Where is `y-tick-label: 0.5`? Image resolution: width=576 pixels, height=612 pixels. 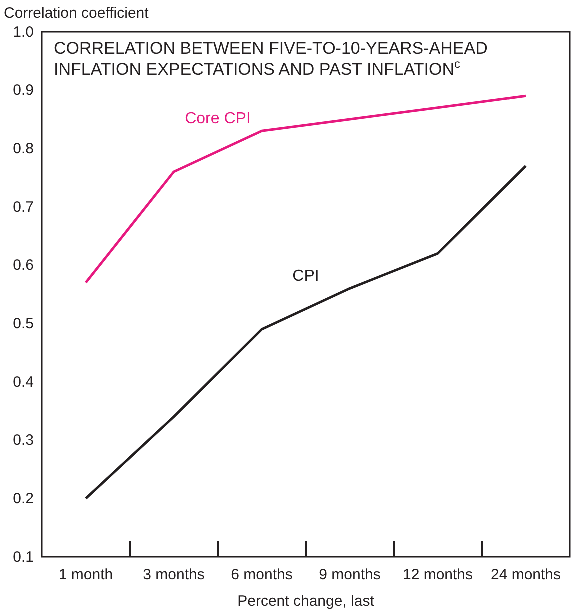 y-tick-label: 0.5 is located at coordinates (23, 323).